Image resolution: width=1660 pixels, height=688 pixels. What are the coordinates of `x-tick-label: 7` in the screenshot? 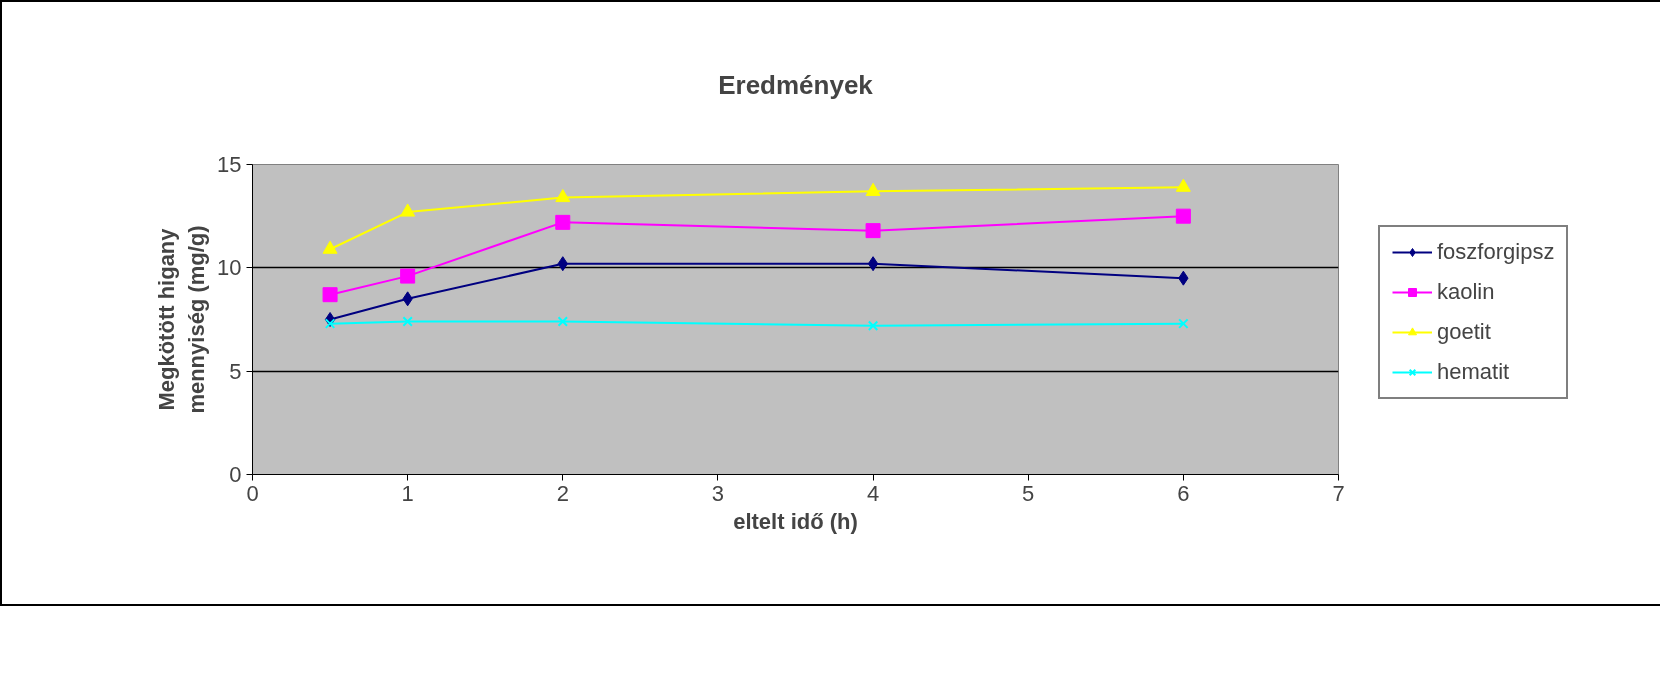 It's located at (1338, 493).